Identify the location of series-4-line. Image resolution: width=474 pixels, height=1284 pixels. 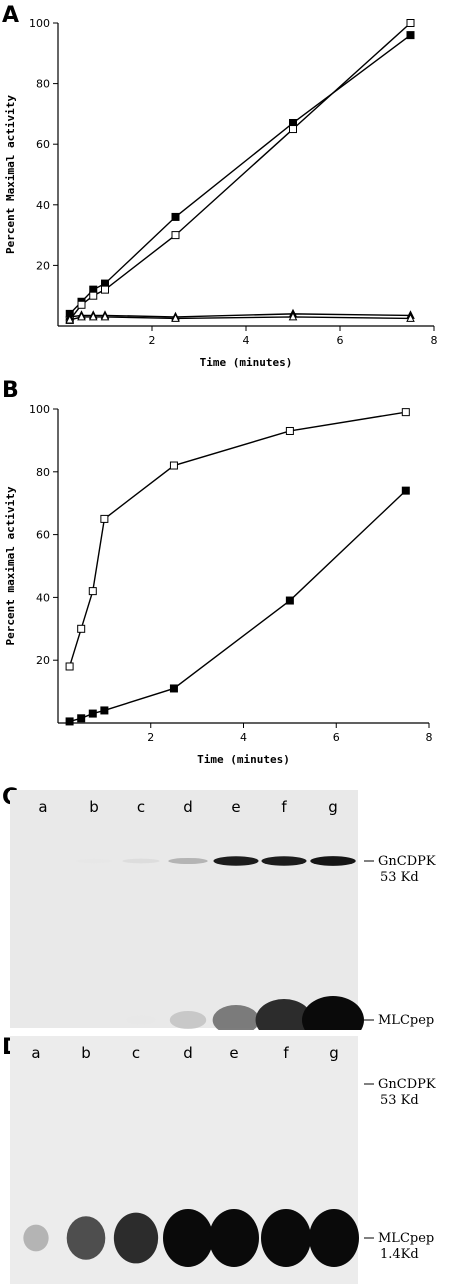
(240, 318).